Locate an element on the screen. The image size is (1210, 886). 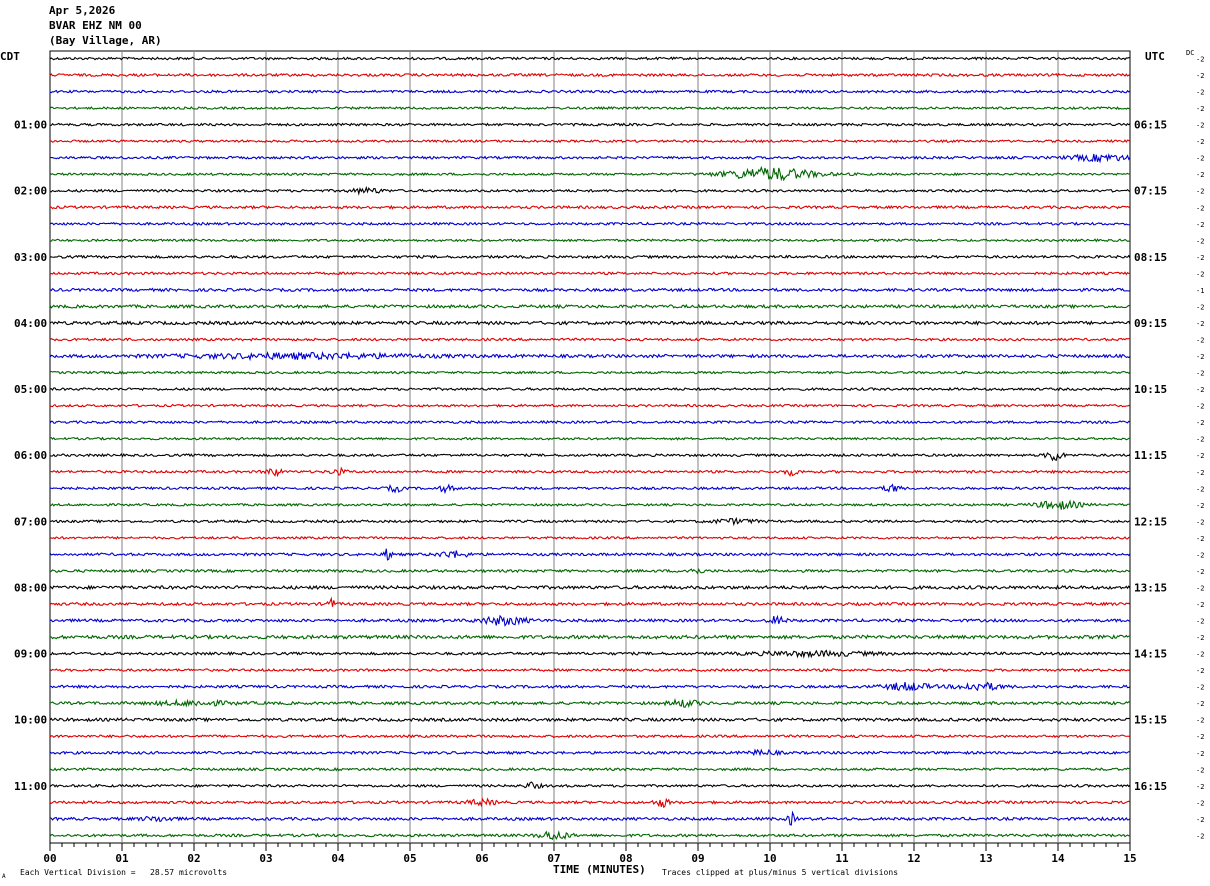
utc-hour-label: 08:15 is located at coordinates (1150, 257).